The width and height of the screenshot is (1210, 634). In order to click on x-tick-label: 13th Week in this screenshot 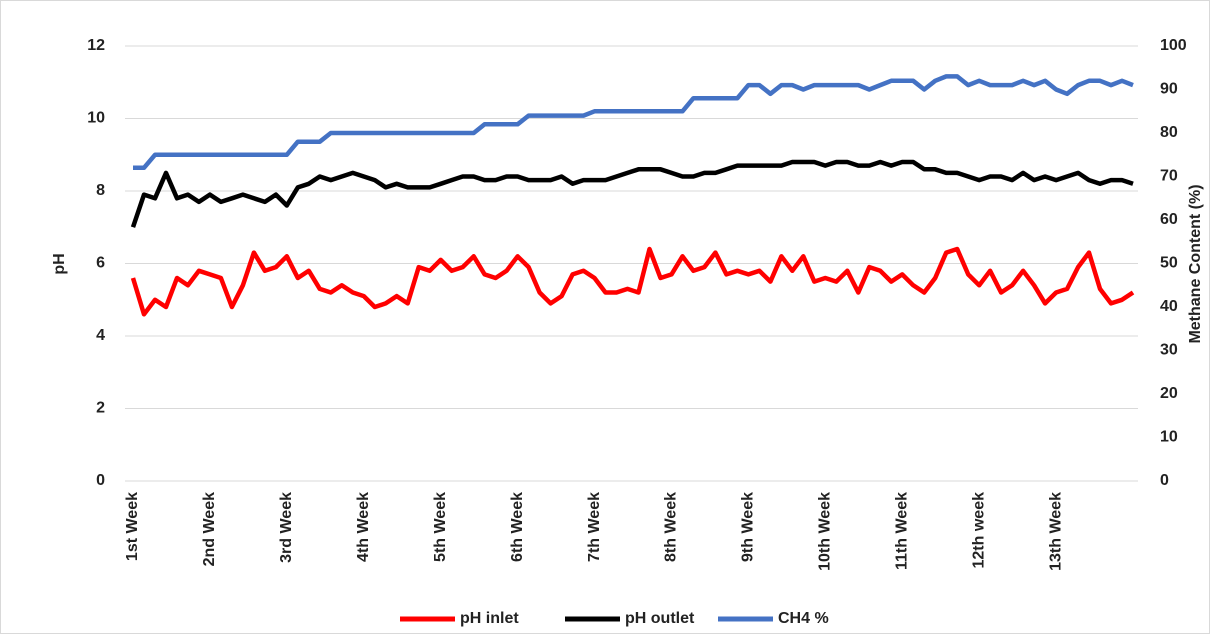, I will do `click(1055, 531)`.